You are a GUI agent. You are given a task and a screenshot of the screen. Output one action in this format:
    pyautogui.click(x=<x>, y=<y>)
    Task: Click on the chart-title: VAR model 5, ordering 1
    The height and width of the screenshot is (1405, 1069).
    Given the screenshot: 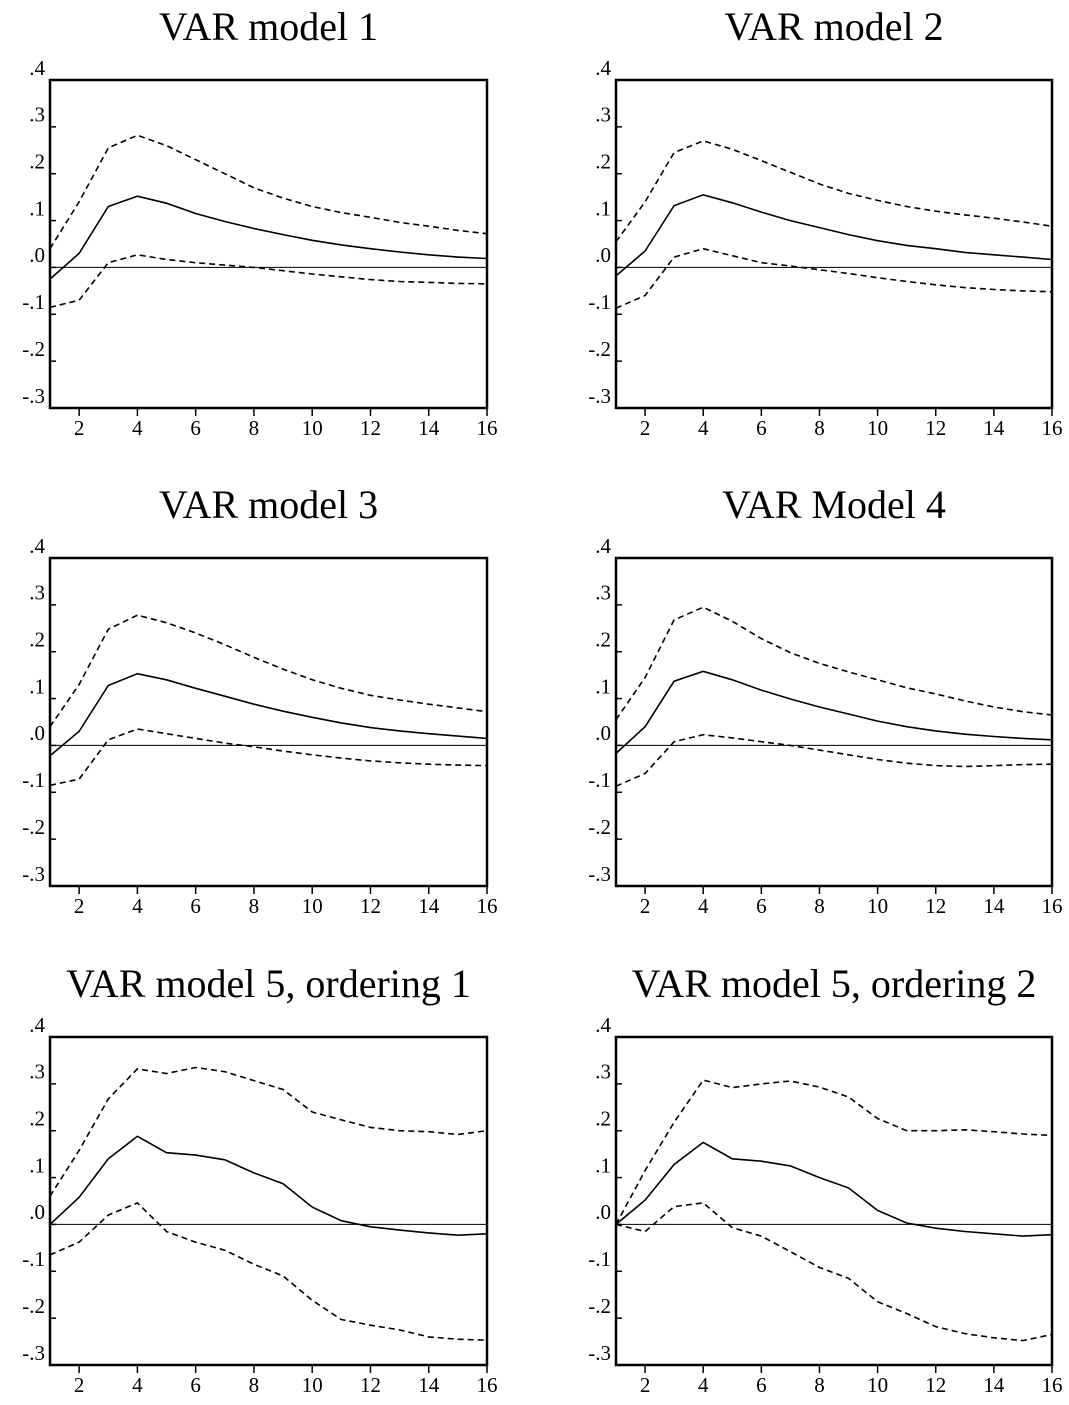 What is the action you would take?
    pyautogui.click(x=268, y=983)
    